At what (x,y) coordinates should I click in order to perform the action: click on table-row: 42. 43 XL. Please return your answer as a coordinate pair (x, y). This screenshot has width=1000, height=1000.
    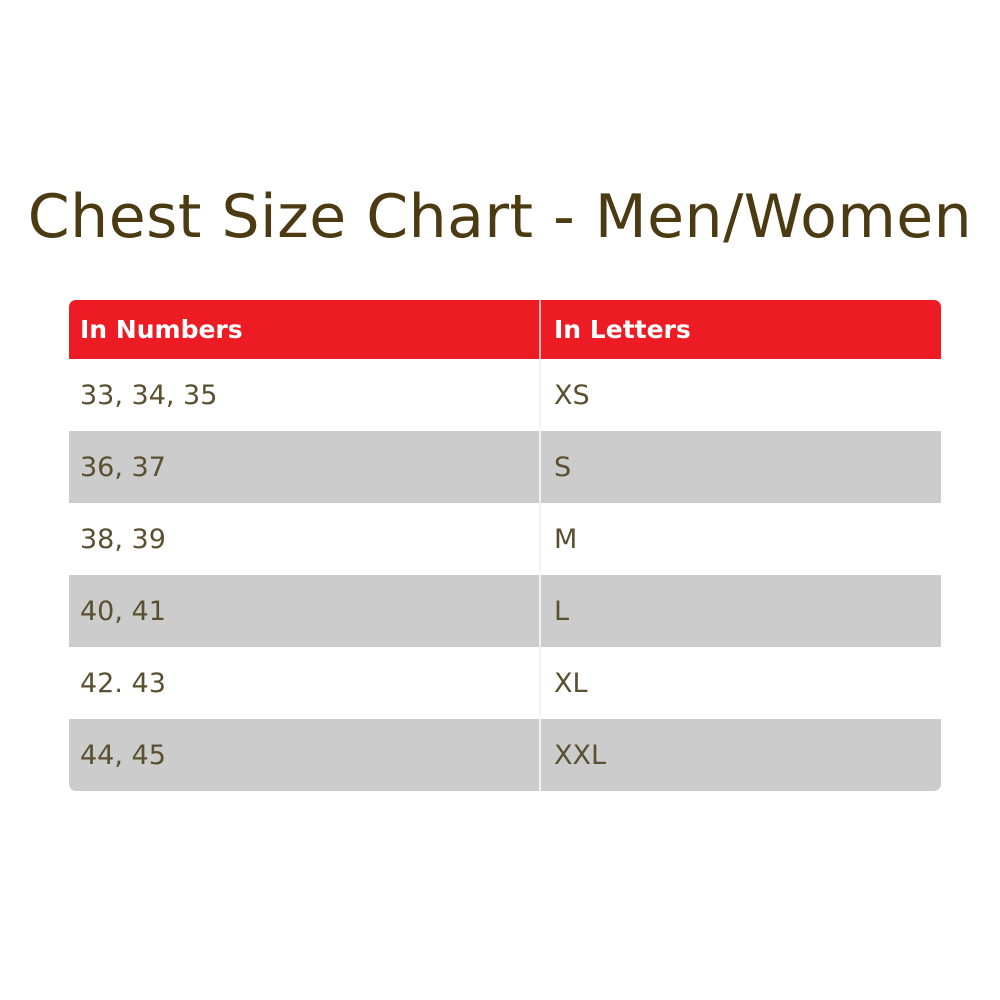
    Looking at the image, I should click on (505, 683).